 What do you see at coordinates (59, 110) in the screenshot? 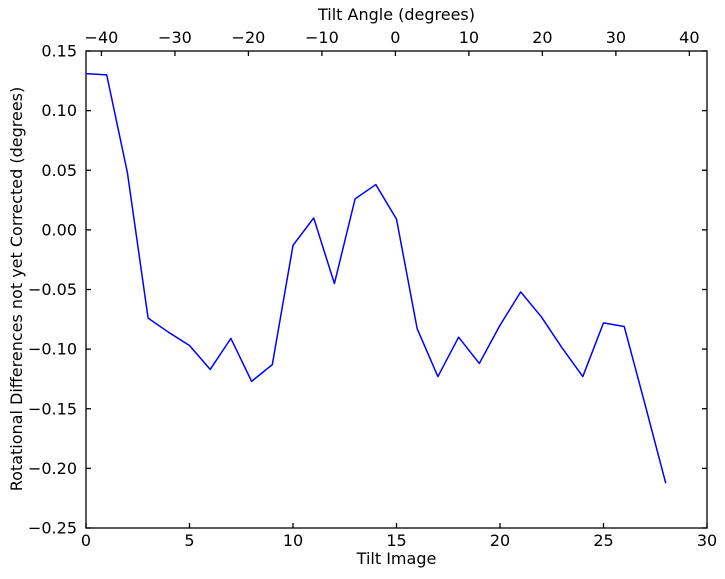
I see `y-tick-label: 0.10` at bounding box center [59, 110].